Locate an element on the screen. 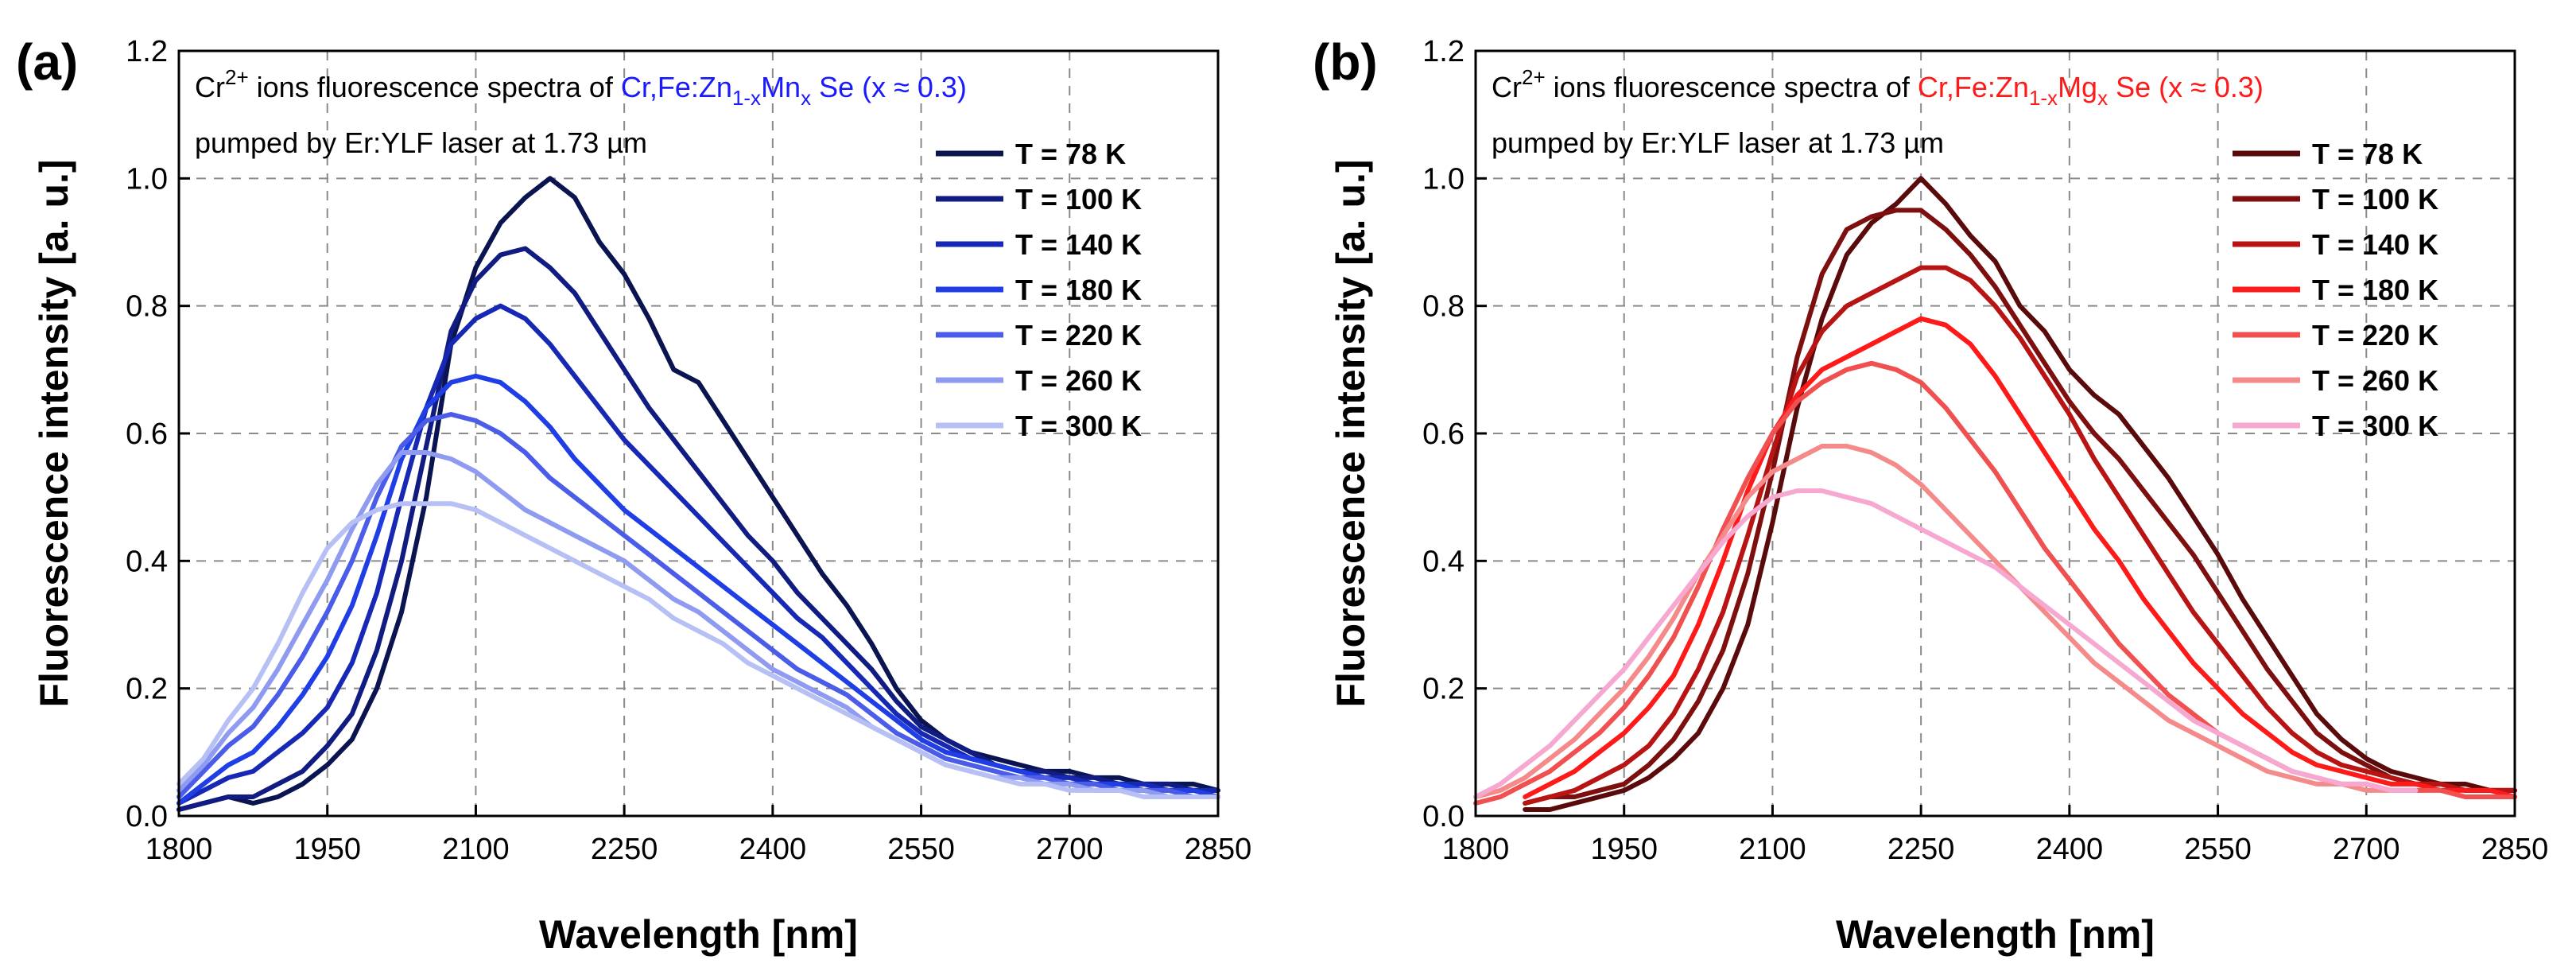  panel-label: (a) is located at coordinates (47, 62).